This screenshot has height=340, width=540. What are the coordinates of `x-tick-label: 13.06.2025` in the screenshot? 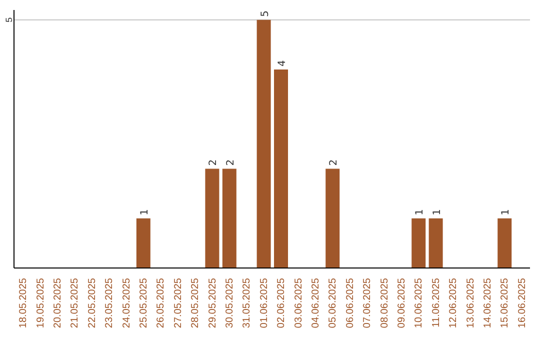 It's located at (470, 303).